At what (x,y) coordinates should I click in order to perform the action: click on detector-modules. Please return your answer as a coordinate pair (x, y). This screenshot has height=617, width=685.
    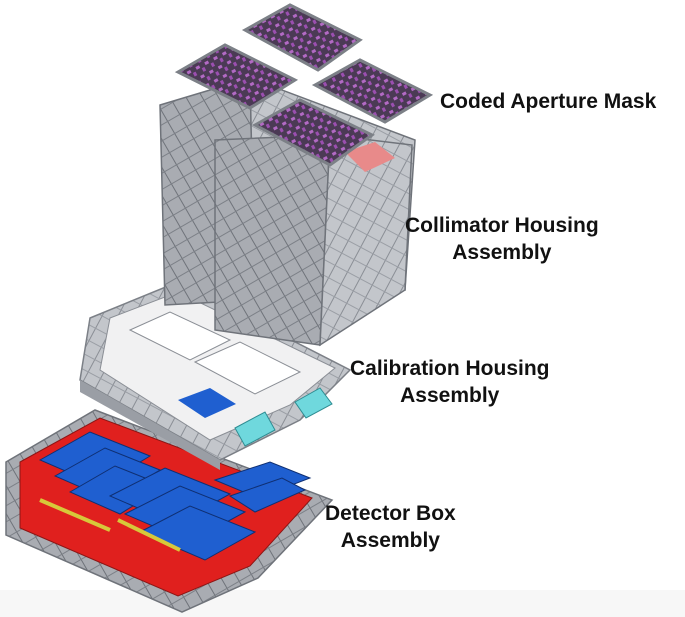
    Looking at the image, I should click on (175, 496).